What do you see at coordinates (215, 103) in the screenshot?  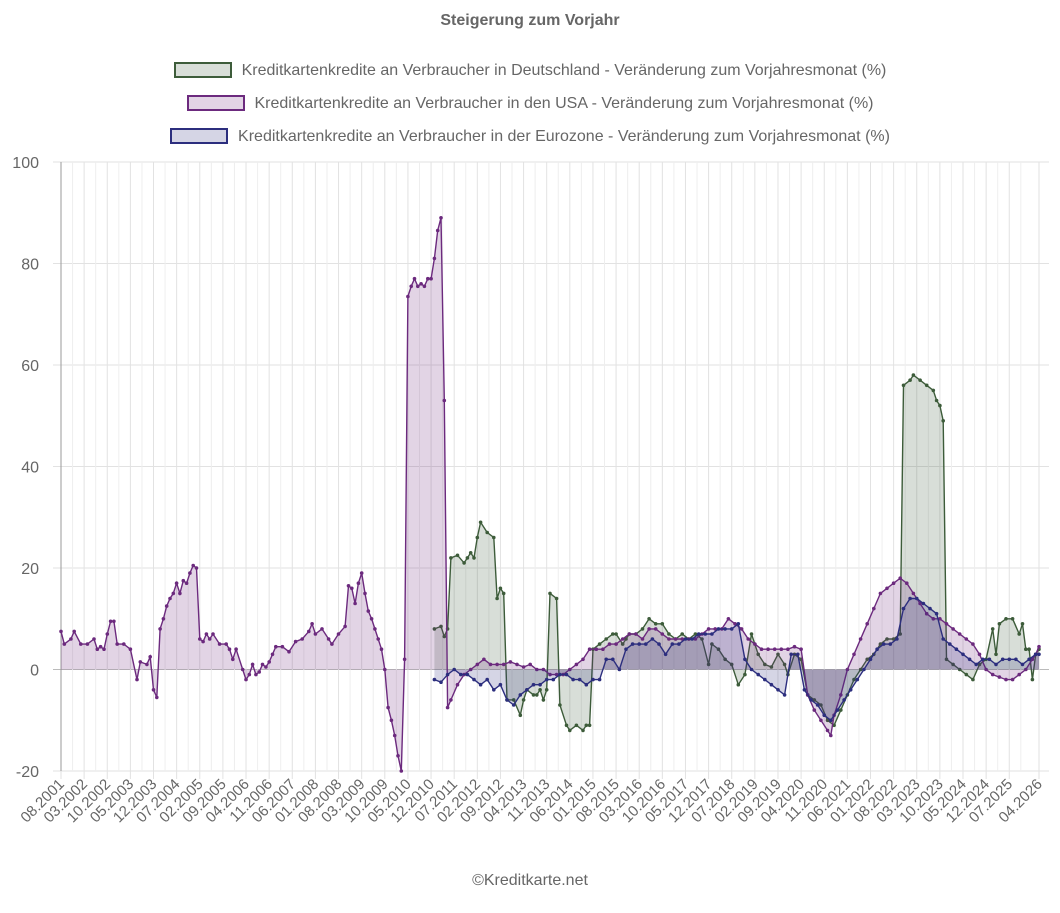 I see `legend-swatch-usa` at bounding box center [215, 103].